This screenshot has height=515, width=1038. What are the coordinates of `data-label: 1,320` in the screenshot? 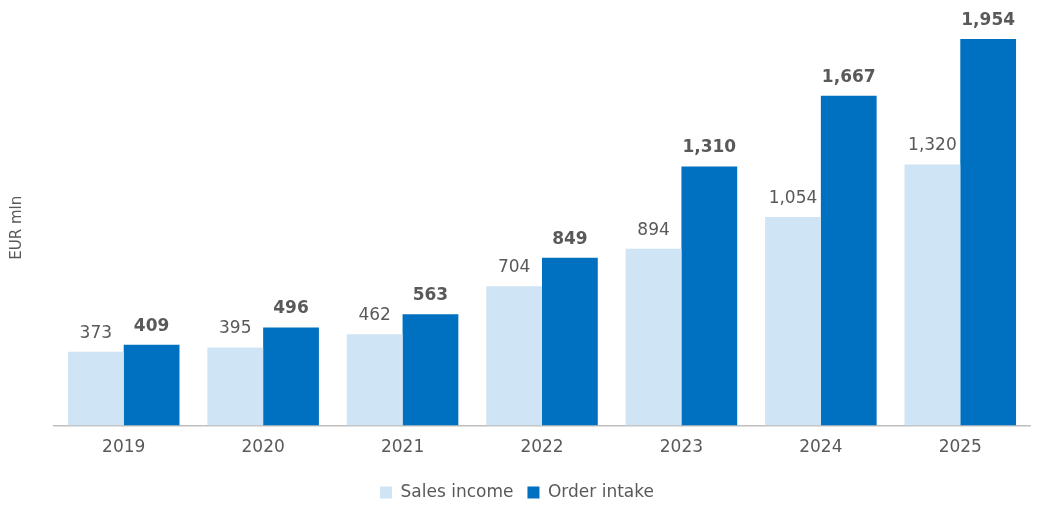 It's located at (932, 144).